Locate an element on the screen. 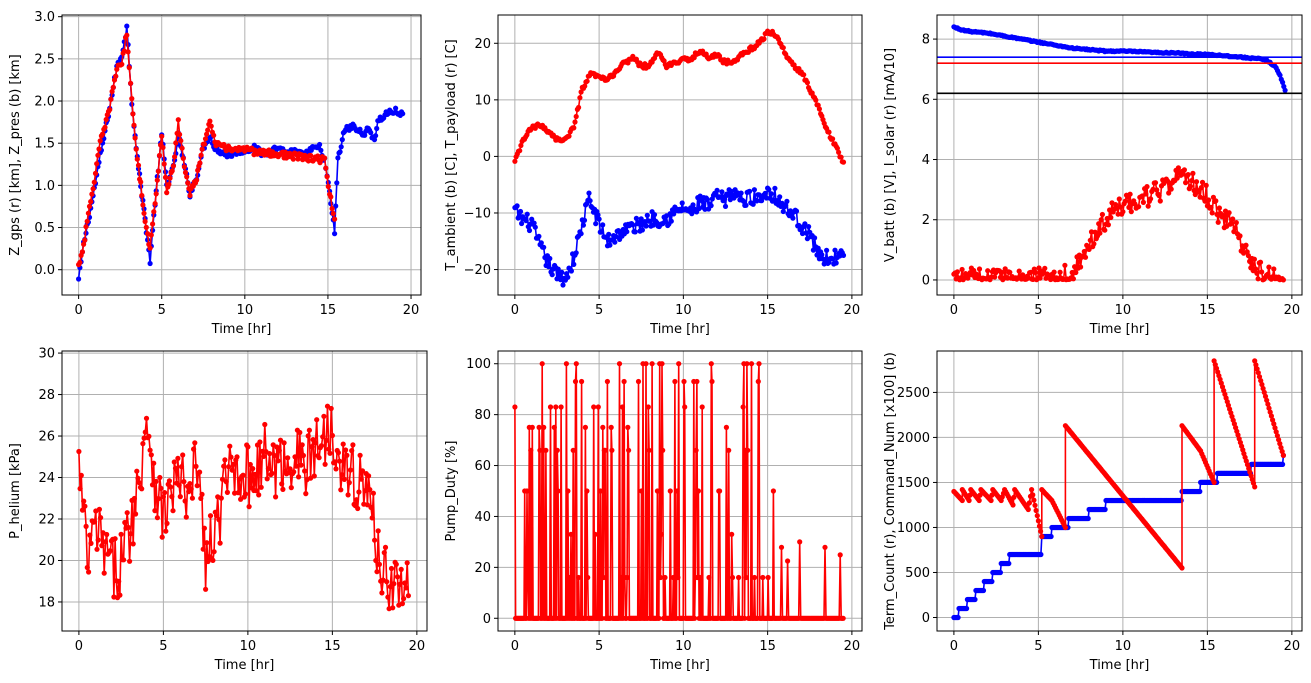 The height and width of the screenshot is (683, 1311). x-axis-label: Time [hr] is located at coordinates (1119, 329).